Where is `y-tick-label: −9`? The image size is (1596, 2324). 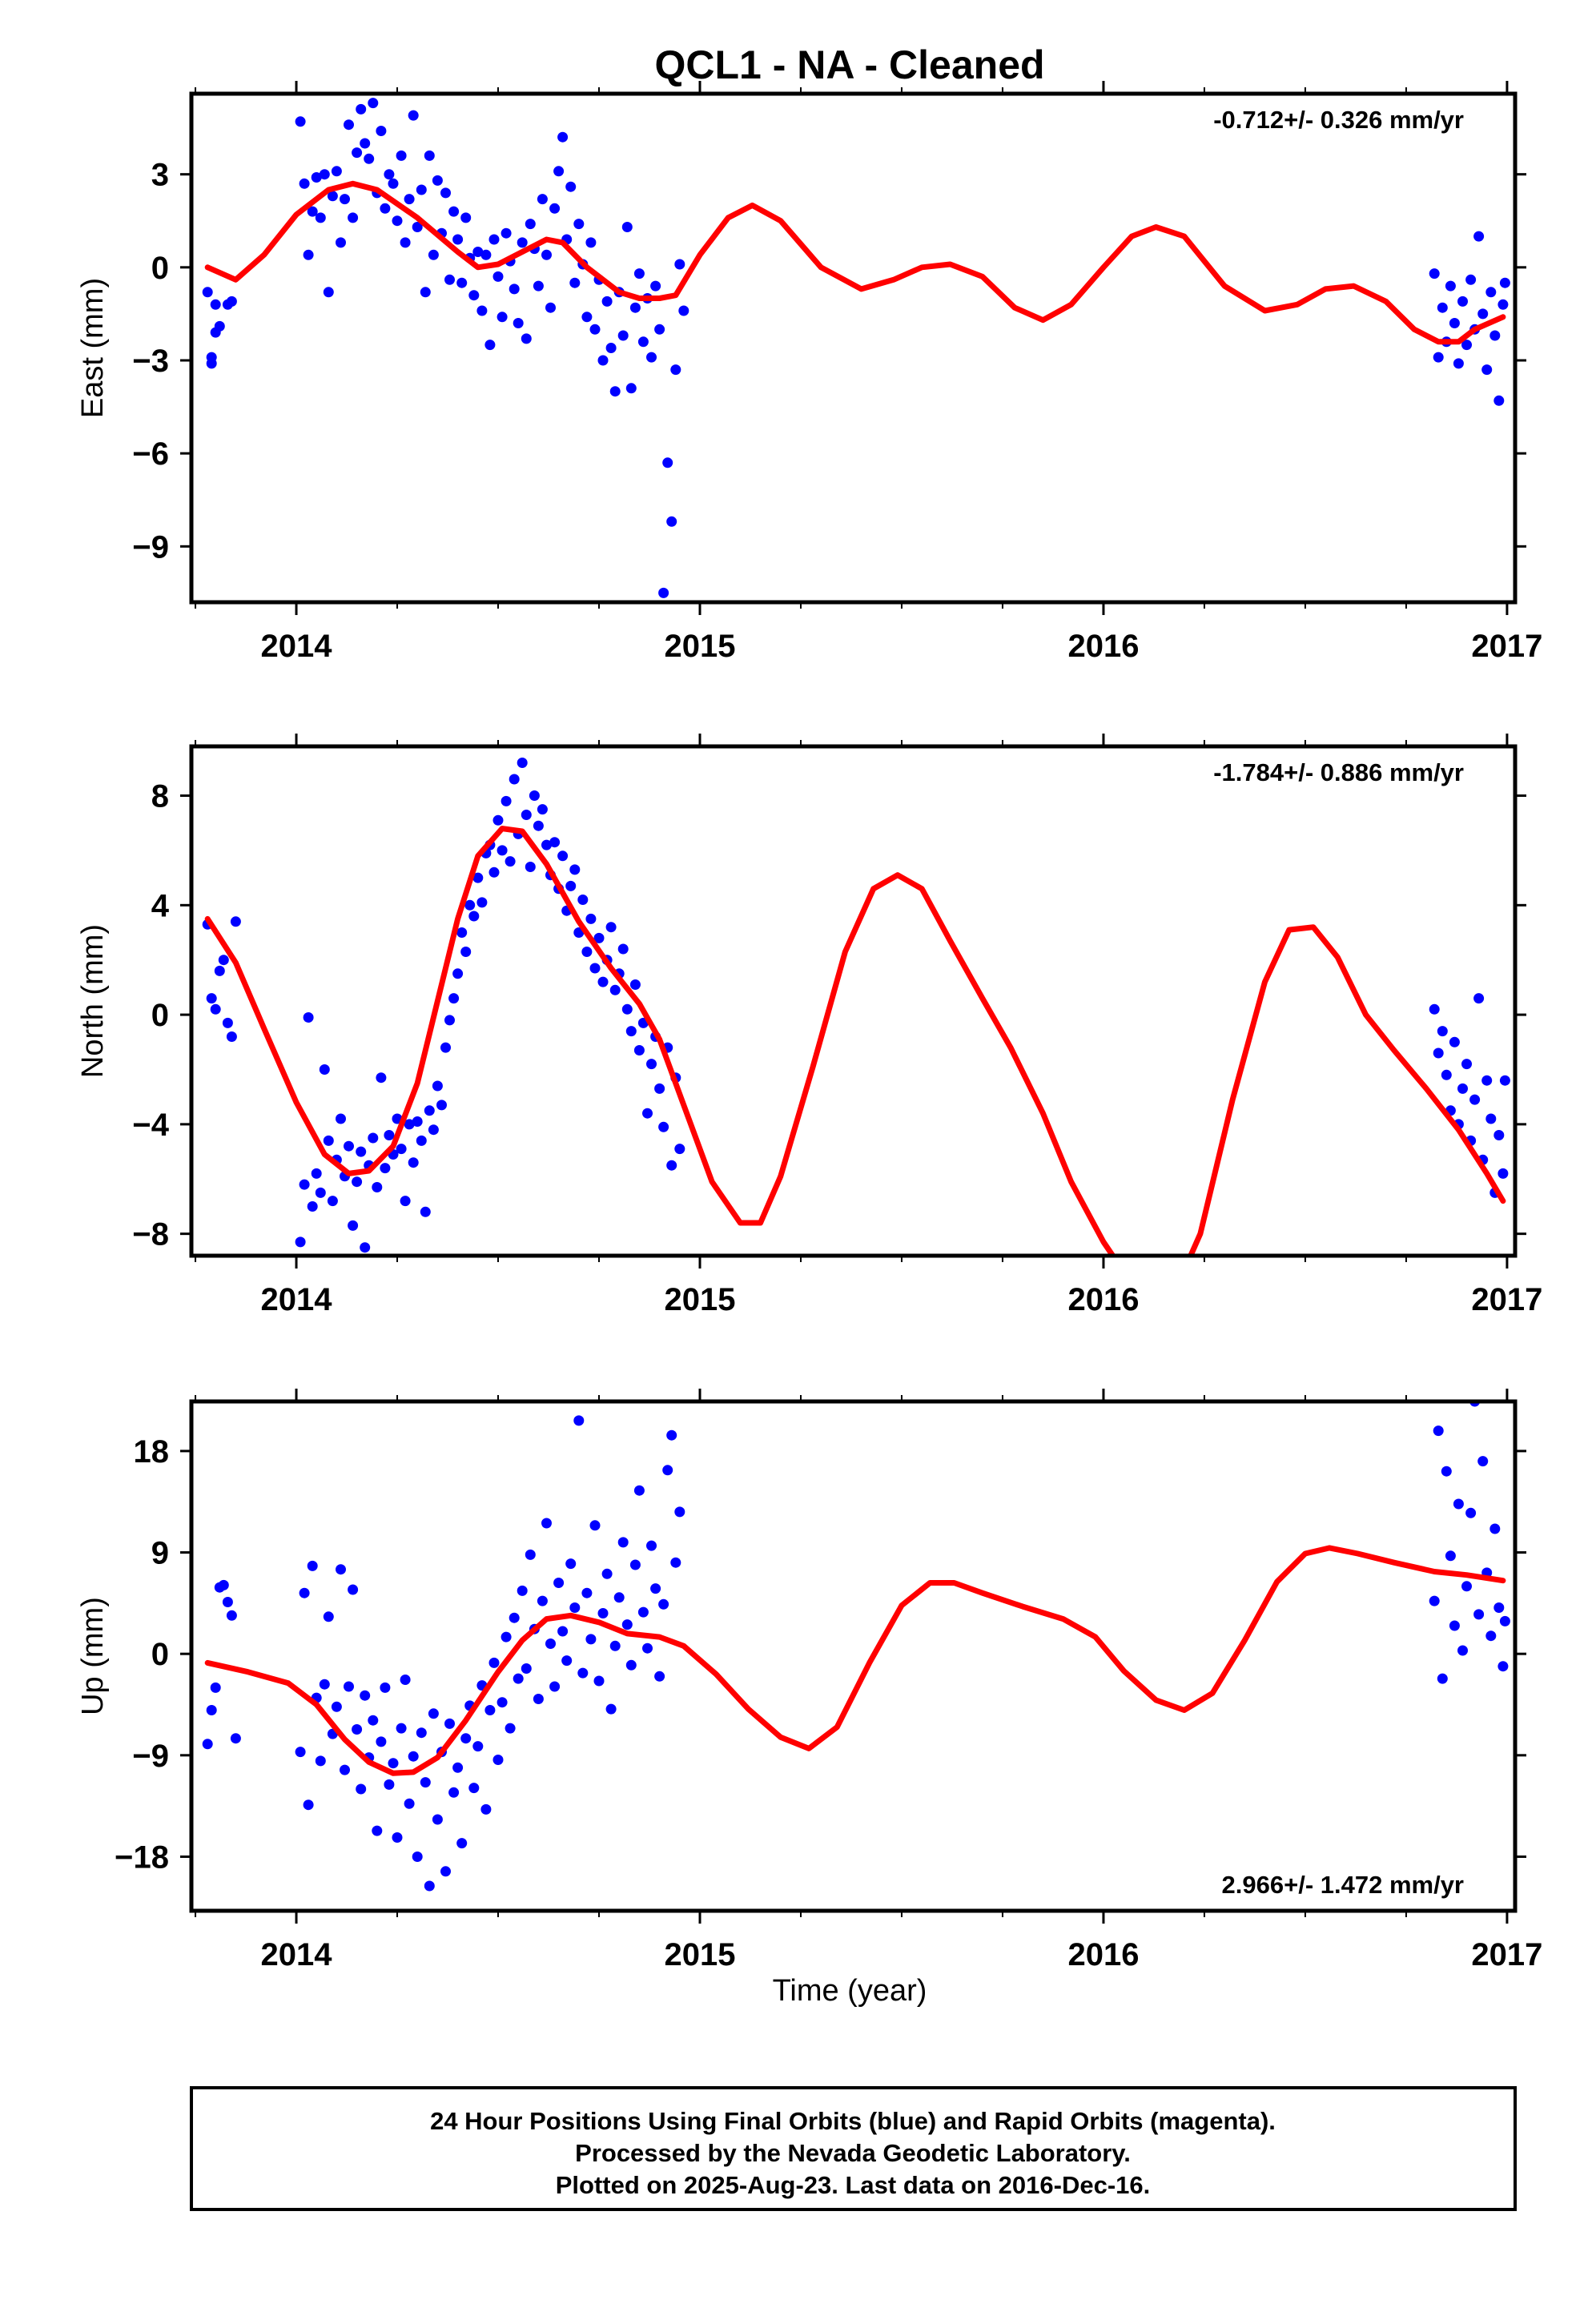
y-tick-label: −9 is located at coordinates (150, 1756).